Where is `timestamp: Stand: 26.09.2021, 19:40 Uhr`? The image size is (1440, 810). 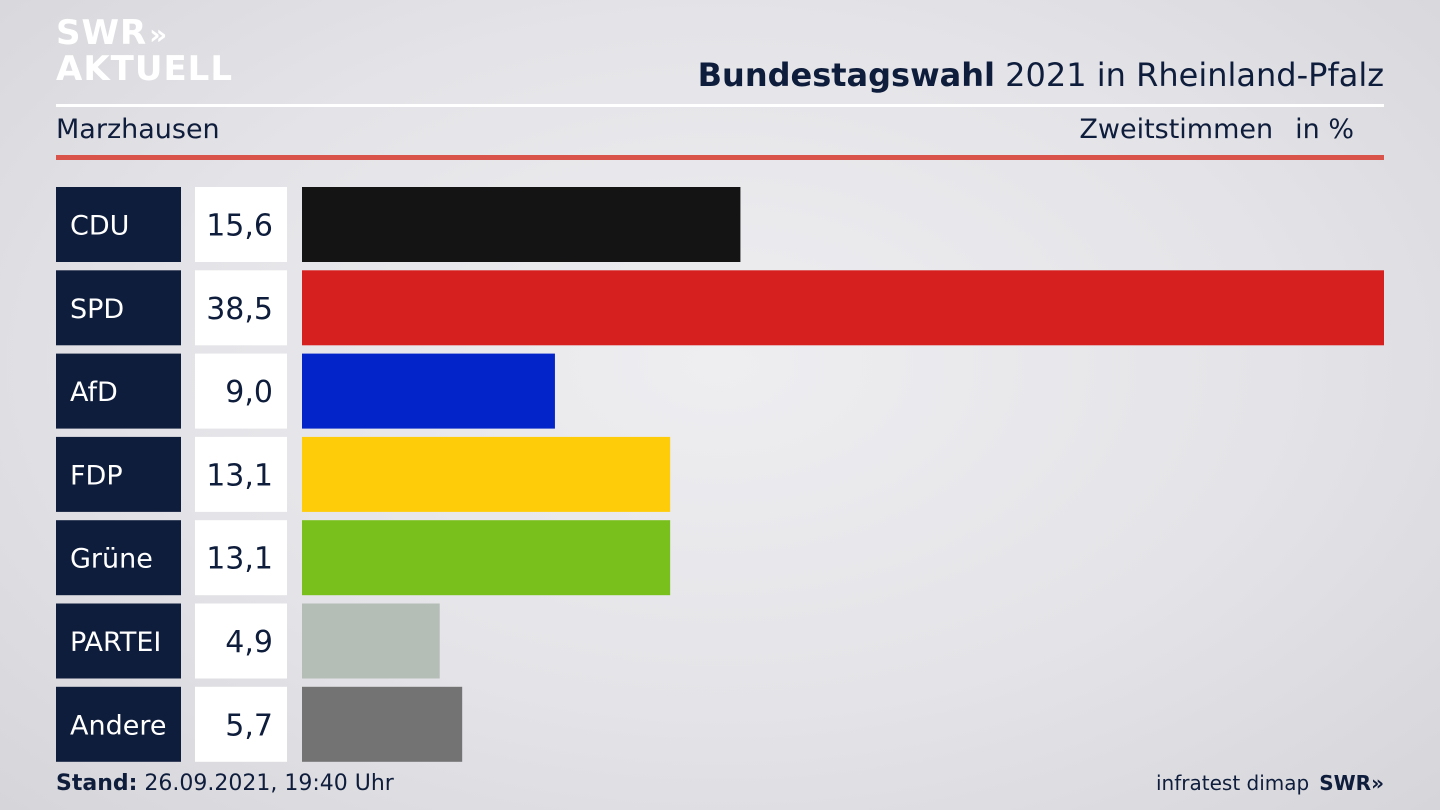
timestamp: Stand: 26.09.2021, 19:40 Uhr is located at coordinates (225, 783).